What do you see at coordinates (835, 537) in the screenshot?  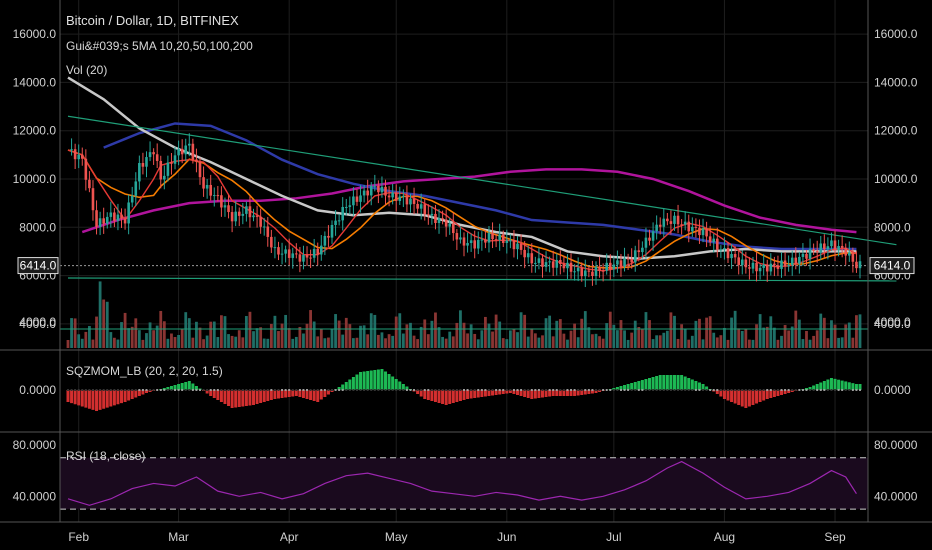 I see `x-tick-label: Sep` at bounding box center [835, 537].